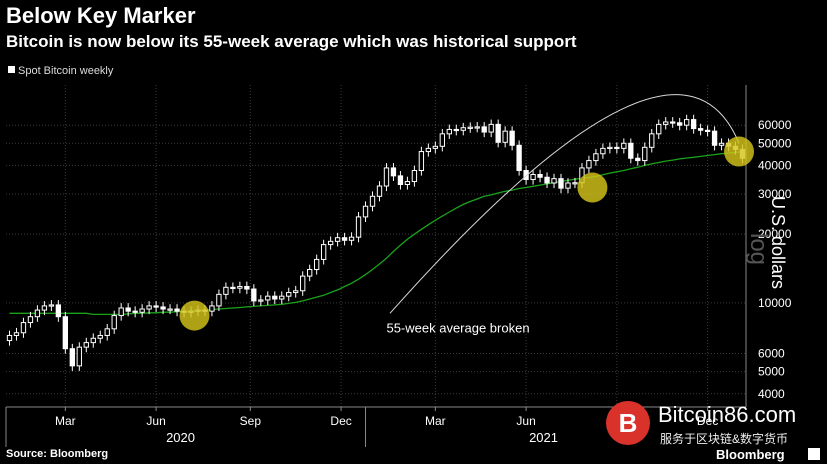  I want to click on legend: Spot Bitcoin weekly, so click(60, 71).